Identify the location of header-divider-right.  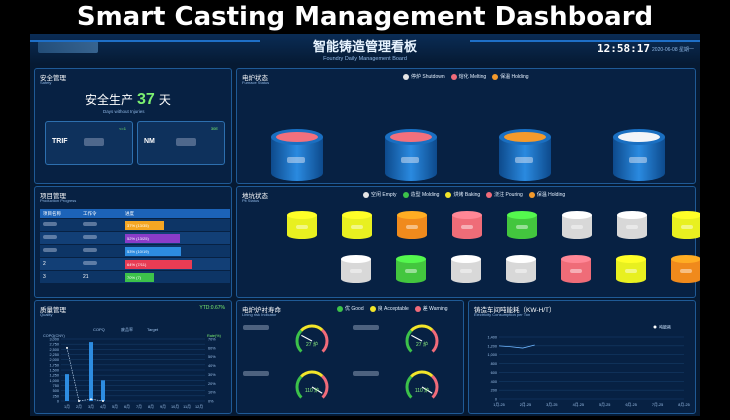
(585, 41).